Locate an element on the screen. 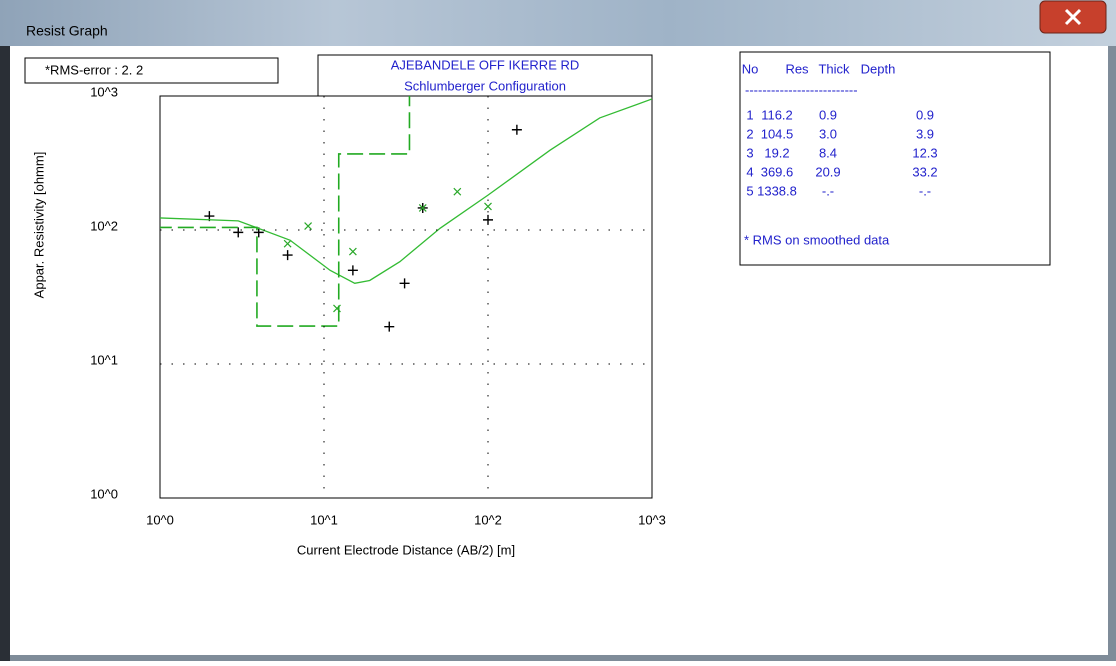 Image resolution: width=1116 pixels, height=666 pixels. table-cell: 12.3 is located at coordinates (924, 152).